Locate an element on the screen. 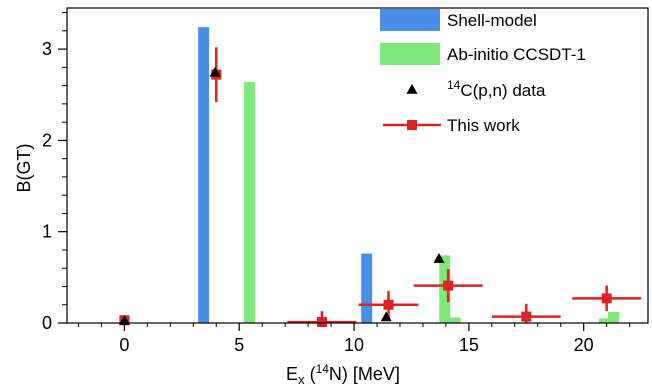  y-tick-label: 0 is located at coordinates (47, 323).